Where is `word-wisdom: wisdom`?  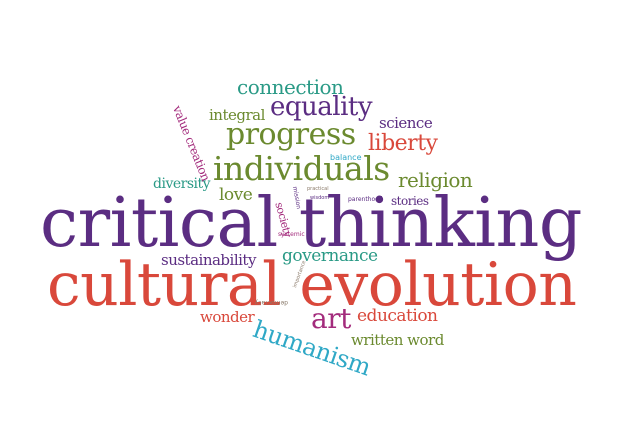
word-wisdom: wisdom is located at coordinates (320, 198).